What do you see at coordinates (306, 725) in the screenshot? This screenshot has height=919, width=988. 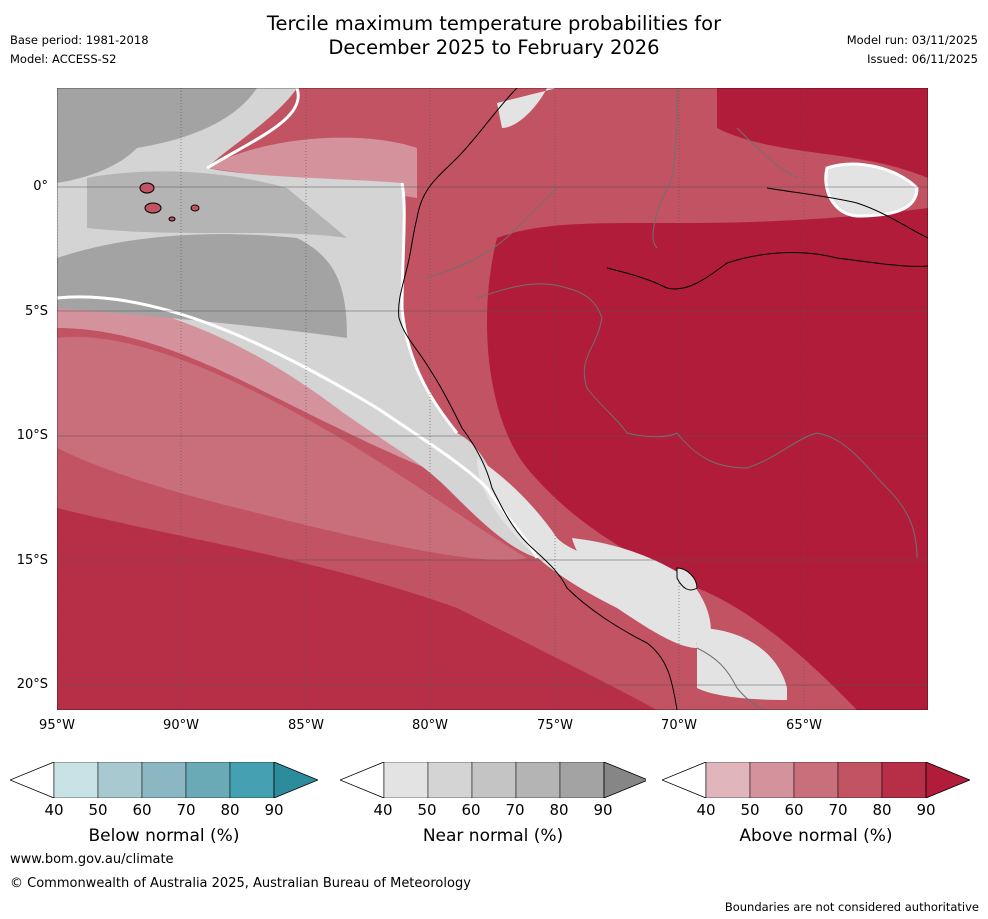 I see `lon-label-85w: 85°W` at bounding box center [306, 725].